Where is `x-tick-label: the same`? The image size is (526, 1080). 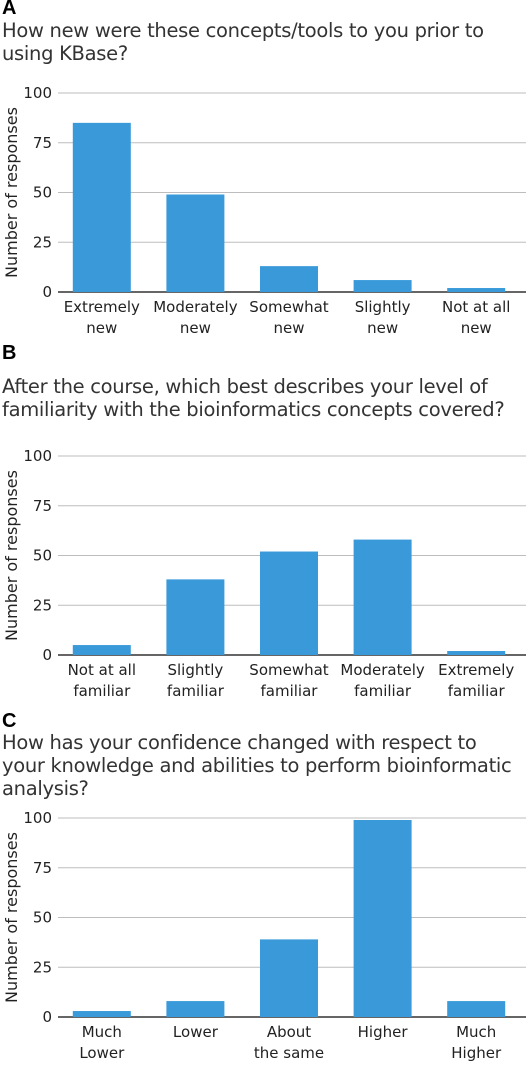
x-tick-label: the same is located at coordinates (289, 1053).